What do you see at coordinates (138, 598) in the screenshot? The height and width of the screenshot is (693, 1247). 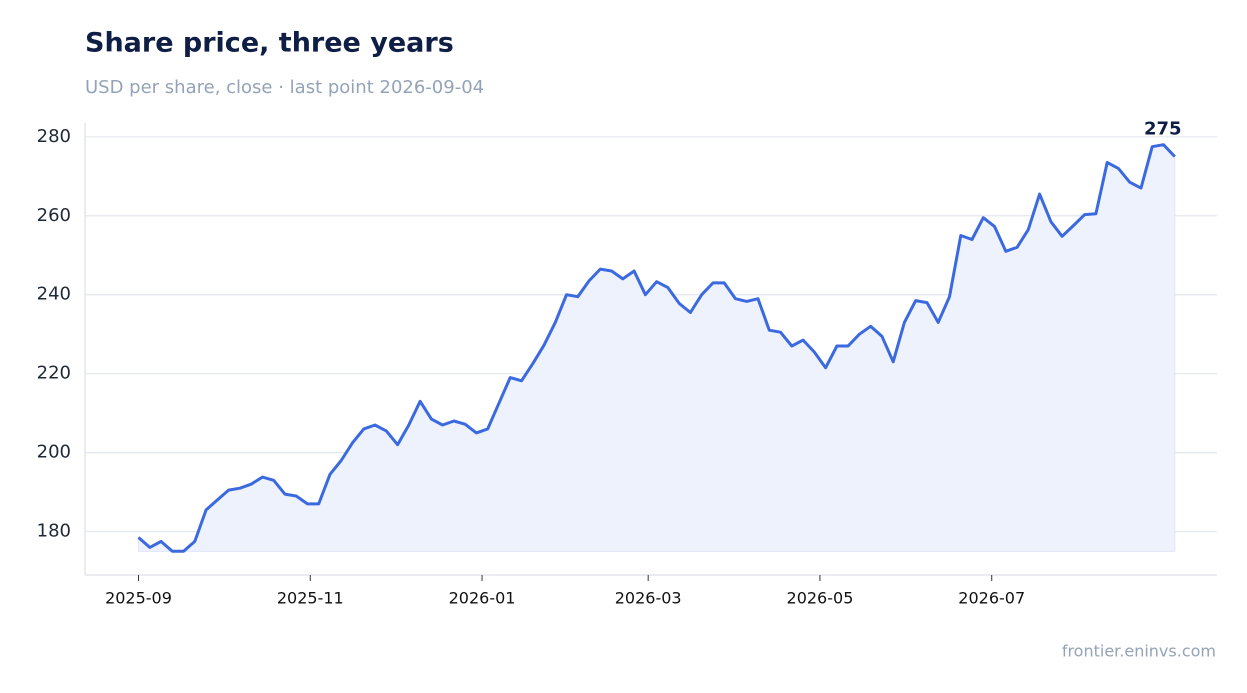 I see `x-tick-label: 2025-09` at bounding box center [138, 598].